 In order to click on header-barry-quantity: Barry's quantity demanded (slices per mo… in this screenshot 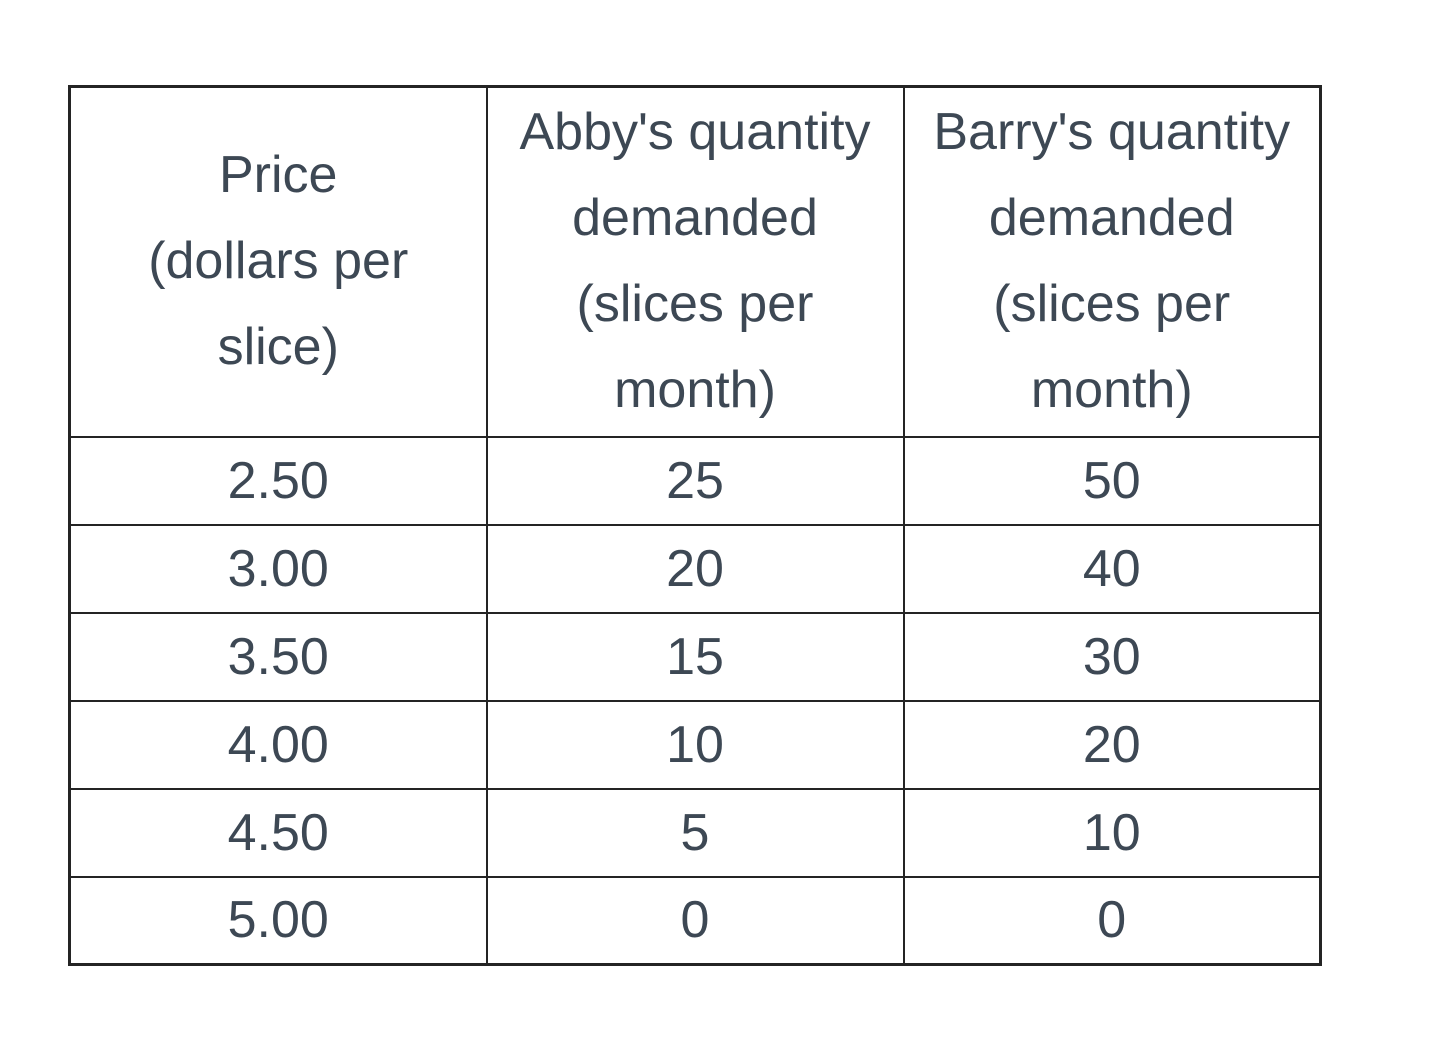, I will do `click(1112, 261)`.